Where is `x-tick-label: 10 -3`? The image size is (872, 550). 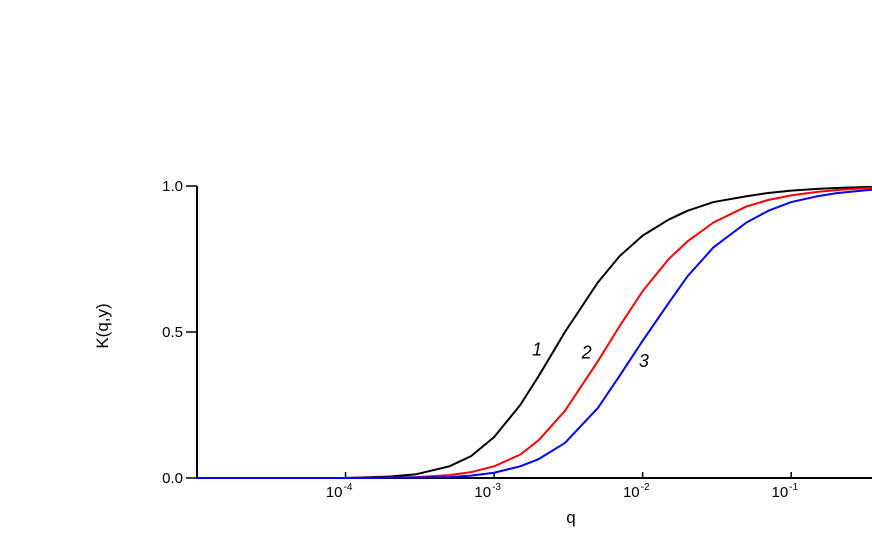 x-tick-label: 10 -3 is located at coordinates (487, 491).